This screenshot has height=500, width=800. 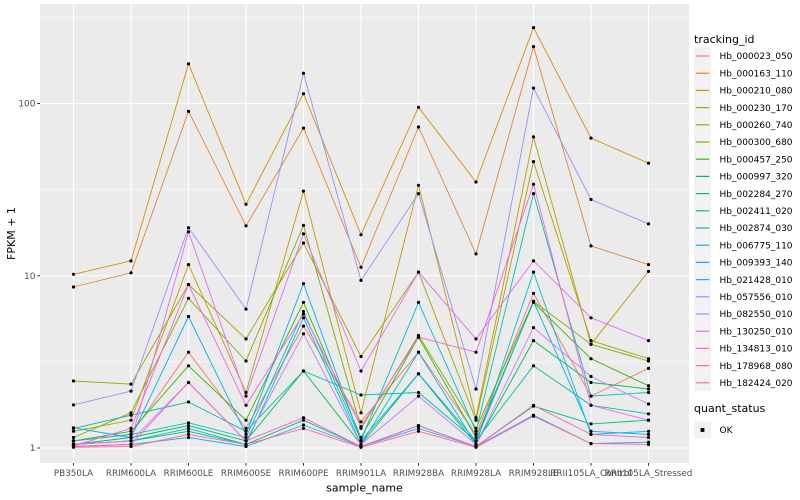 What do you see at coordinates (756, 126) in the screenshot?
I see `legend-entry-label: Hb_000260_740` at bounding box center [756, 126].